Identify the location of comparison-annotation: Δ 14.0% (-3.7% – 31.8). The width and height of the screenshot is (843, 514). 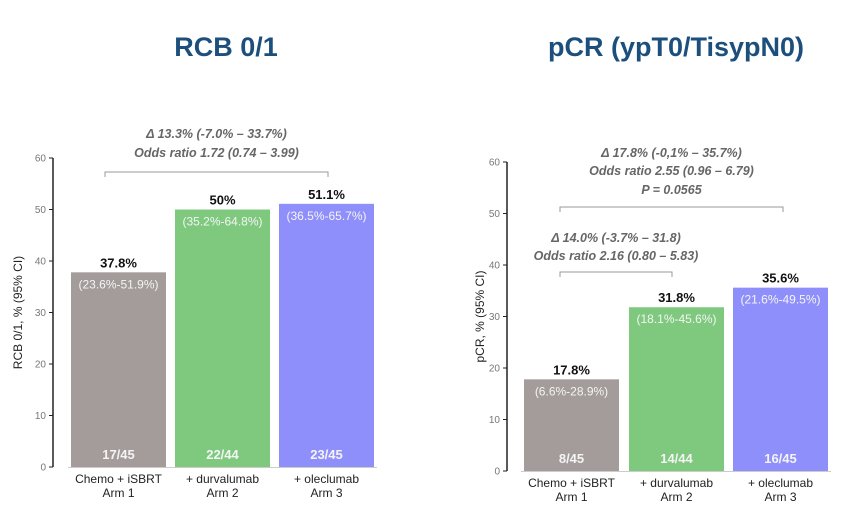
(615, 238).